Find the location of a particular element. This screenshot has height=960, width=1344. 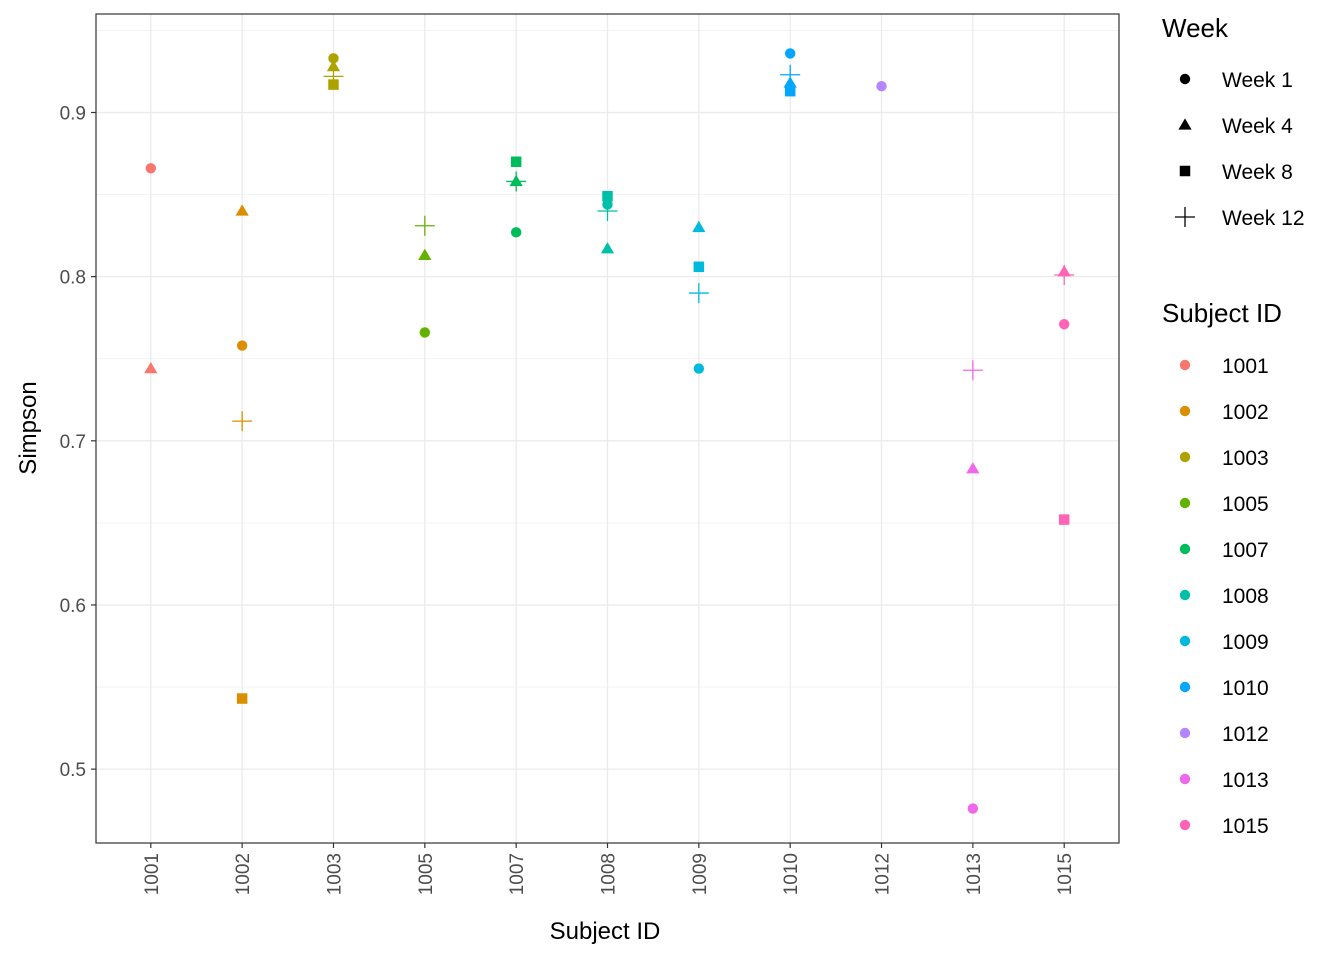

y-tick-label: 0.8 is located at coordinates (73, 278).